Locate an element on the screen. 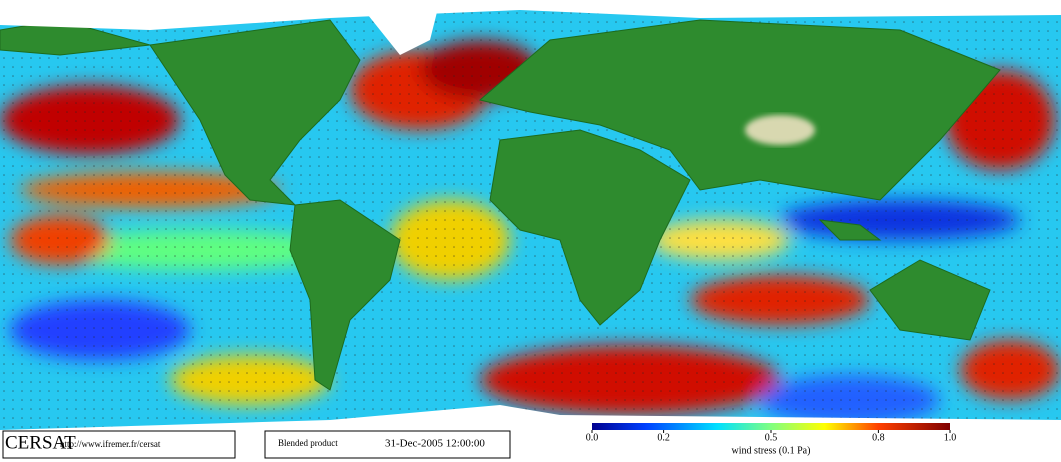 The image size is (1061, 462). colorbar-tick-label: 0.8 is located at coordinates (878, 437).